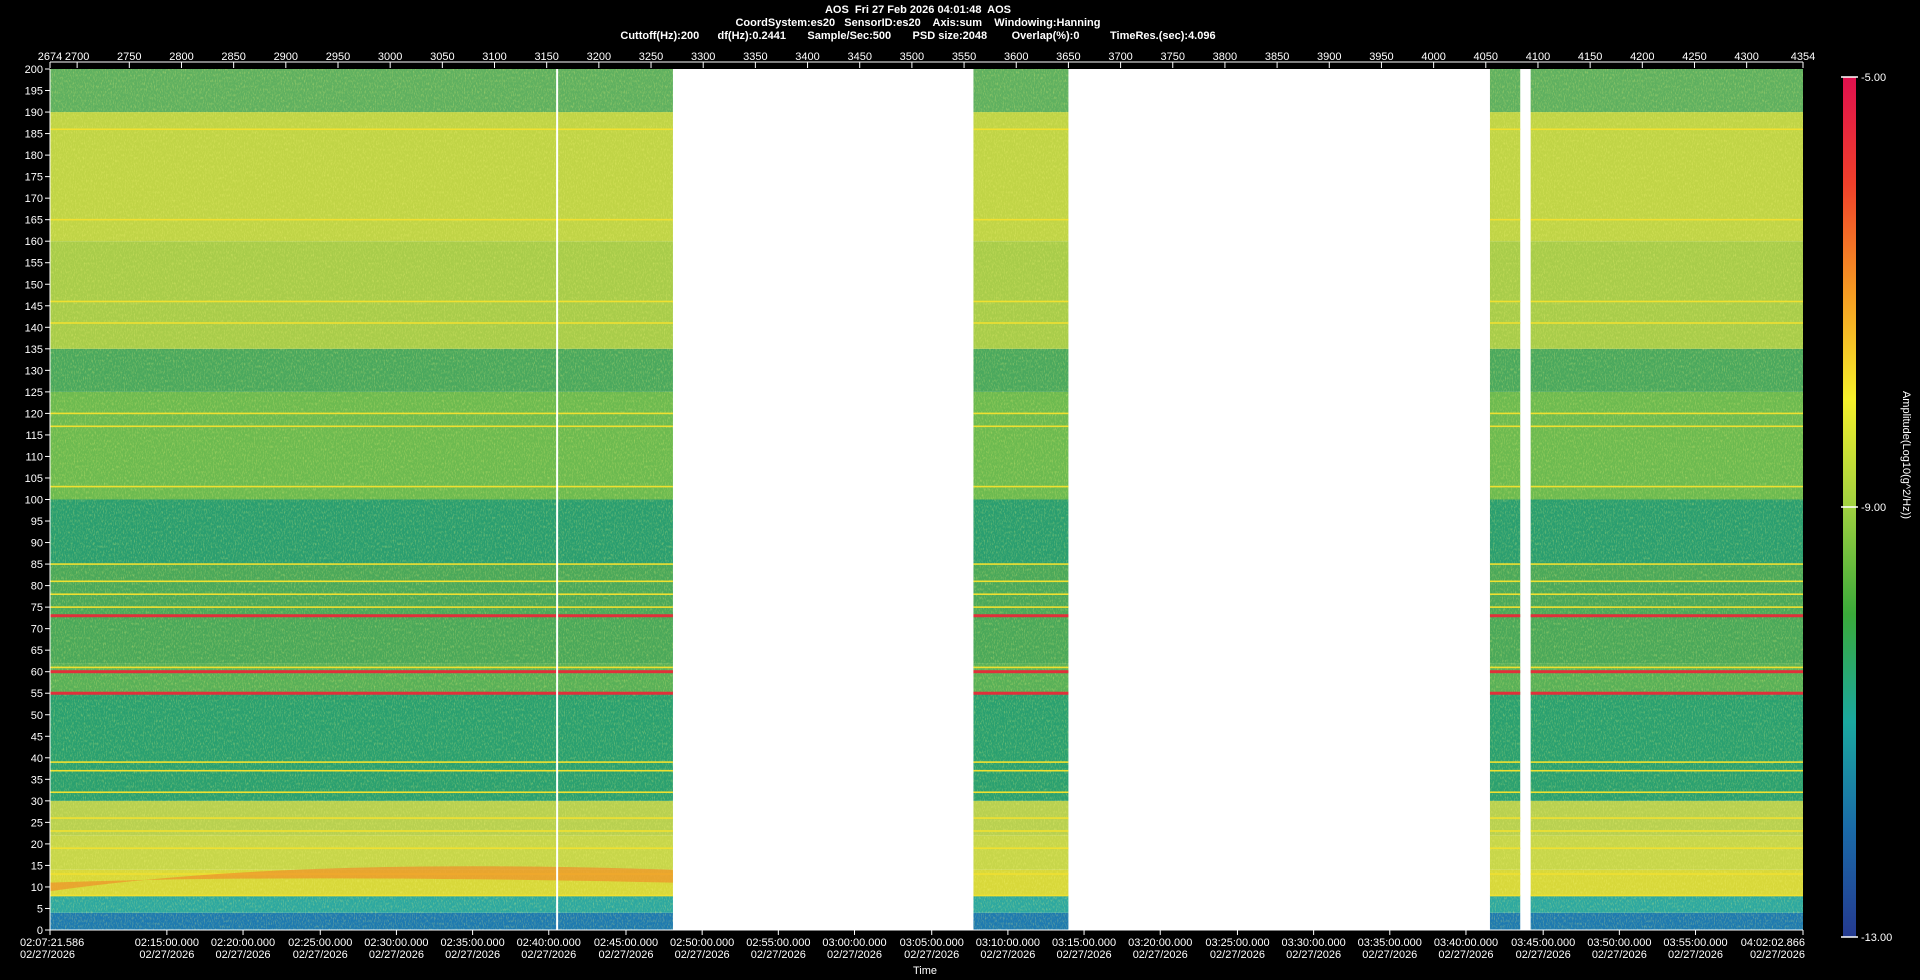 This screenshot has width=1920, height=980. What do you see at coordinates (40, 931) in the screenshot?
I see `y-tick-label: 0` at bounding box center [40, 931].